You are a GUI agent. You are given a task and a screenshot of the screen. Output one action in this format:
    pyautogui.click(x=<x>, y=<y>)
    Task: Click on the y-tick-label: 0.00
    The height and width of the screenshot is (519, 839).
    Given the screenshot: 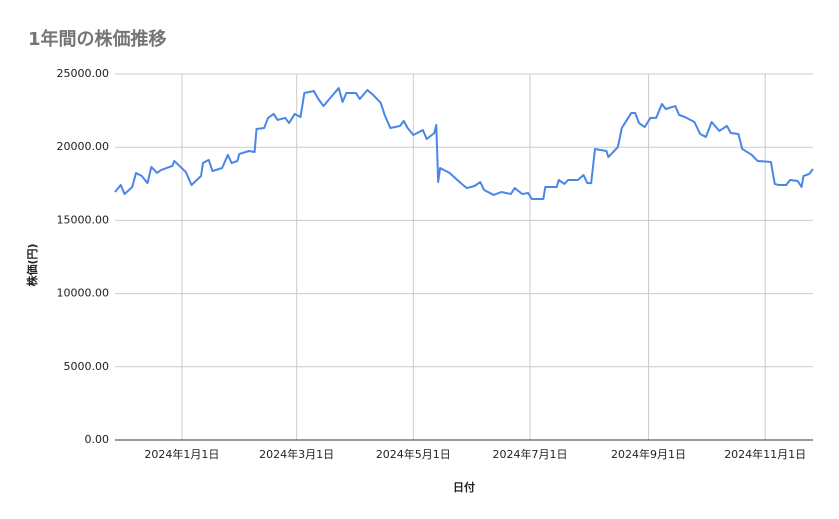 What is the action you would take?
    pyautogui.click(x=97, y=439)
    